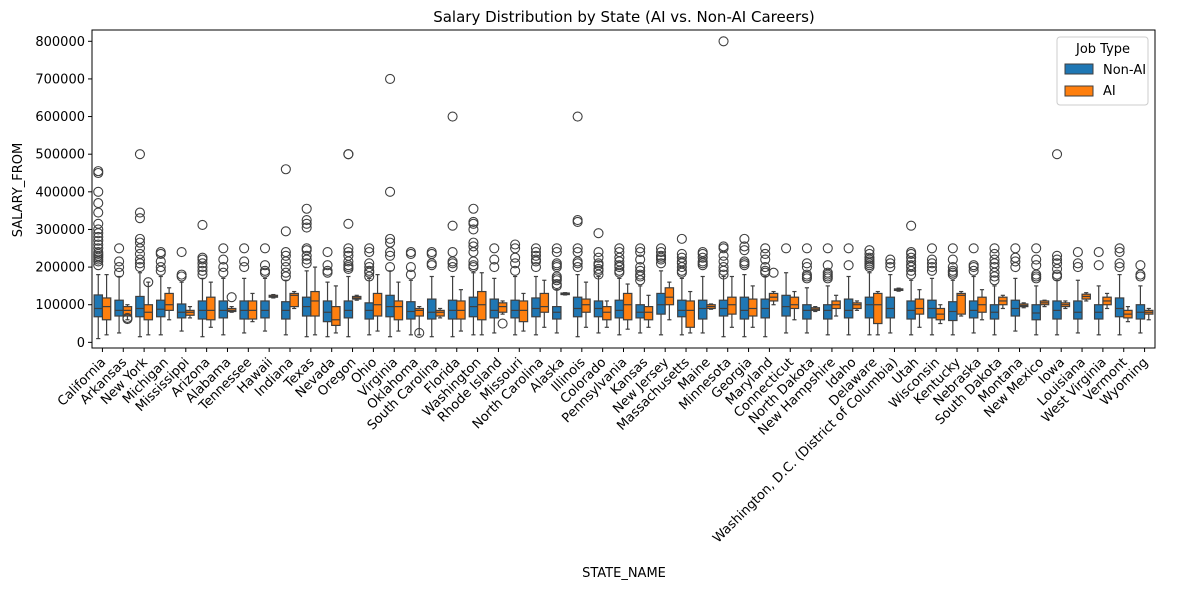 This screenshot has height=590, width=1188. Describe the element at coordinates (81, 343) in the screenshot. I see `y-tick-label: 0` at that location.